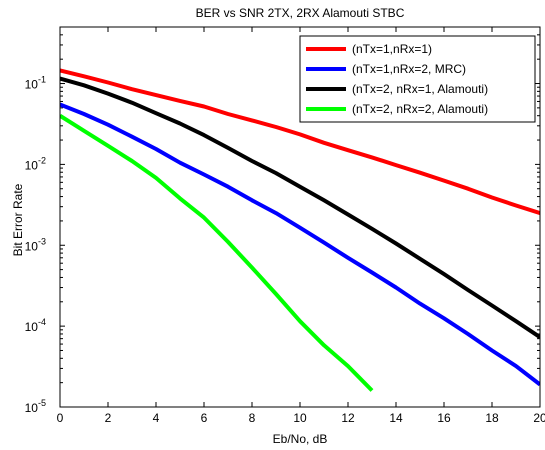  Describe the element at coordinates (396, 418) in the screenshot. I see `x-tick-label: 14` at that location.